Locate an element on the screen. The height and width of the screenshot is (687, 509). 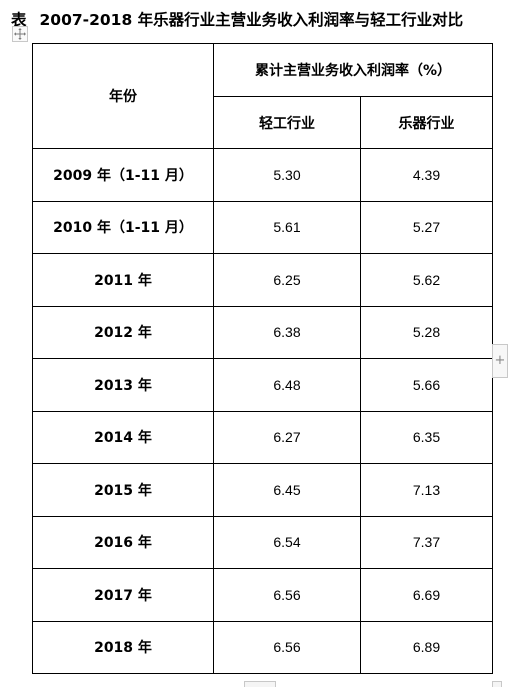
music-industry-header: 乐器行业 is located at coordinates (426, 122).